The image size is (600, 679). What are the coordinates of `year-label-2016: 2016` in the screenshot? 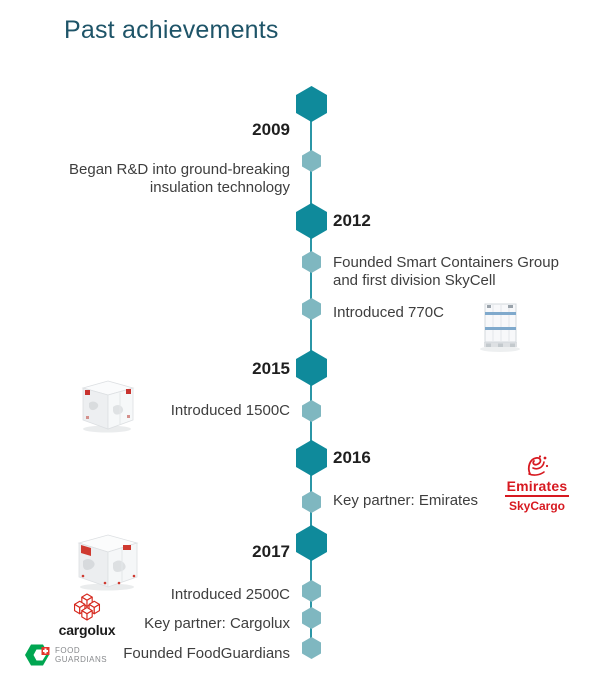 It's located at (352, 457).